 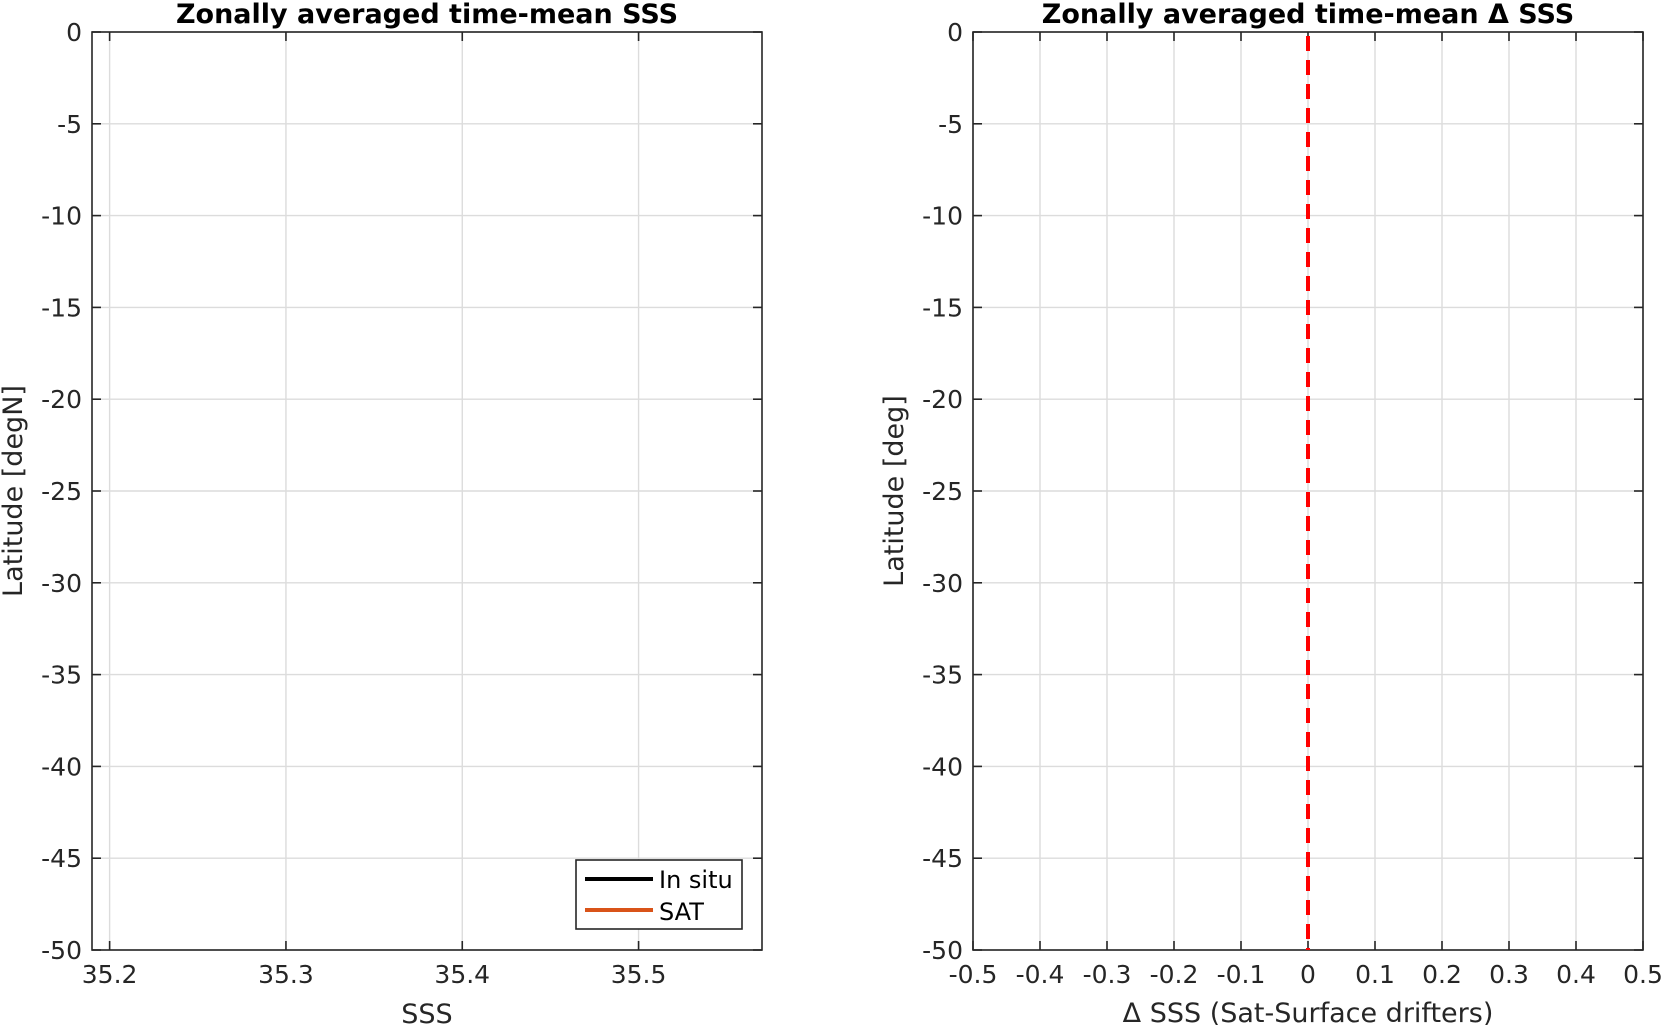 What do you see at coordinates (1308, 15) in the screenshot?
I see `right-chart-title: Zonally averaged time-mean Δ SSS` at bounding box center [1308, 15].